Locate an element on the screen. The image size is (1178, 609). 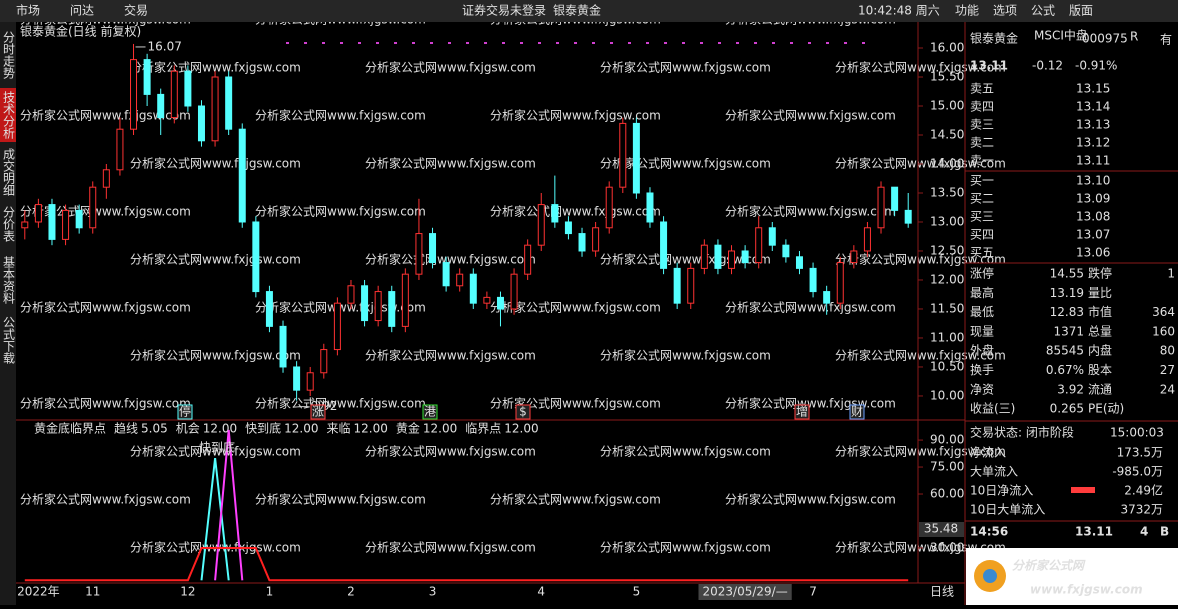
book-price: 13.12 is located at coordinates (1093, 143).